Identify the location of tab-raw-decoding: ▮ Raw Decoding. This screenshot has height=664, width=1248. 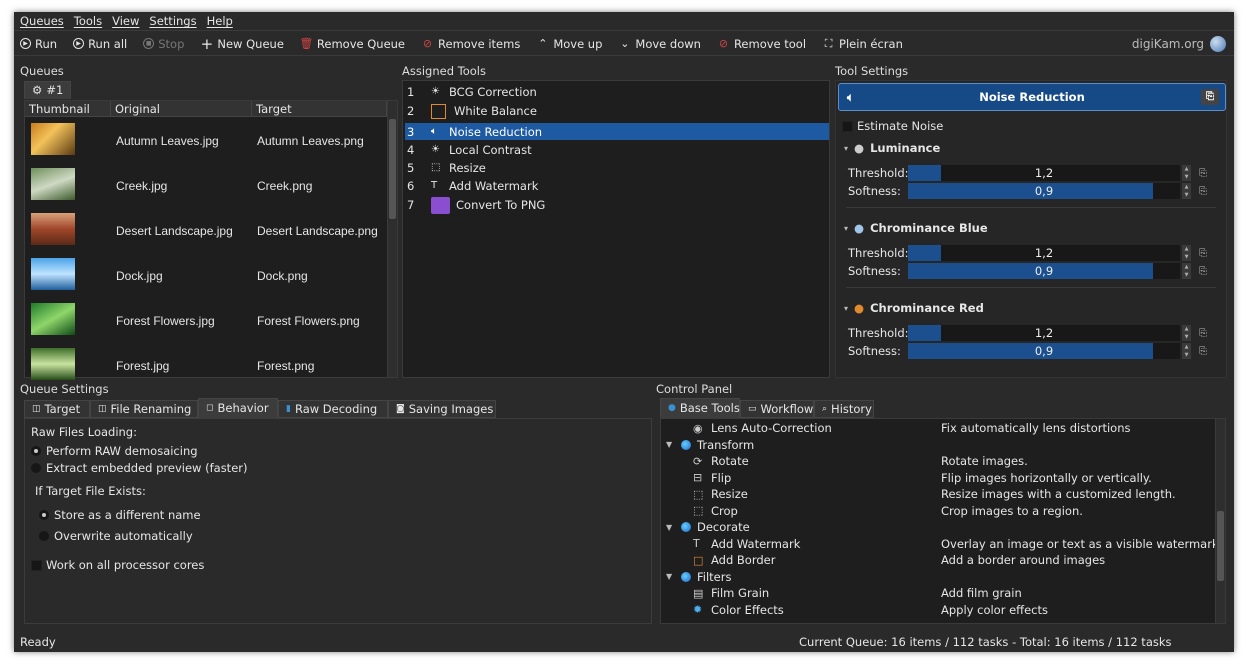
(333, 409).